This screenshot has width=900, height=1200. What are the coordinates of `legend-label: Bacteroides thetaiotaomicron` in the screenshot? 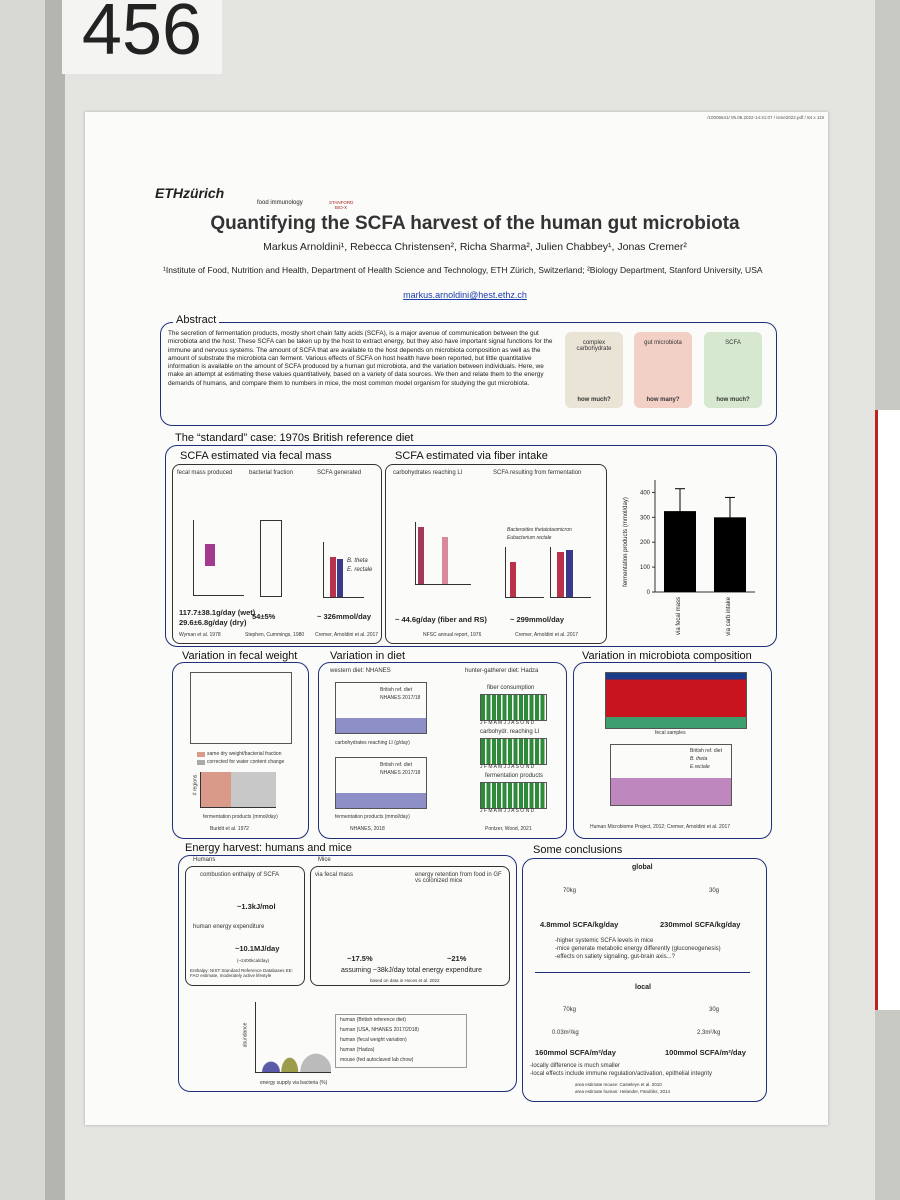 It's located at (539, 530).